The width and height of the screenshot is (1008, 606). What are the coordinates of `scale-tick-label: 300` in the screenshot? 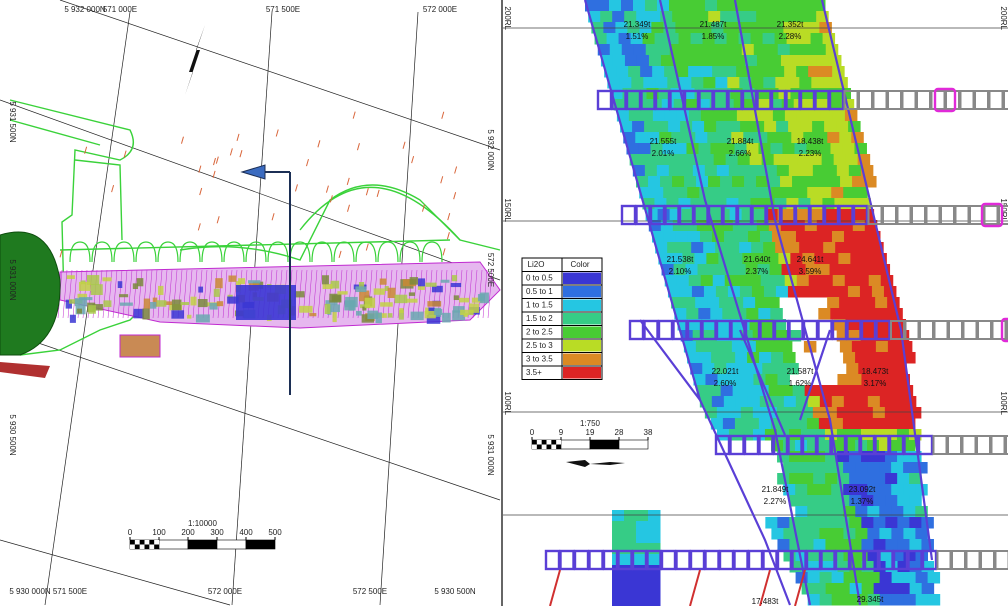 It's located at (217, 532).